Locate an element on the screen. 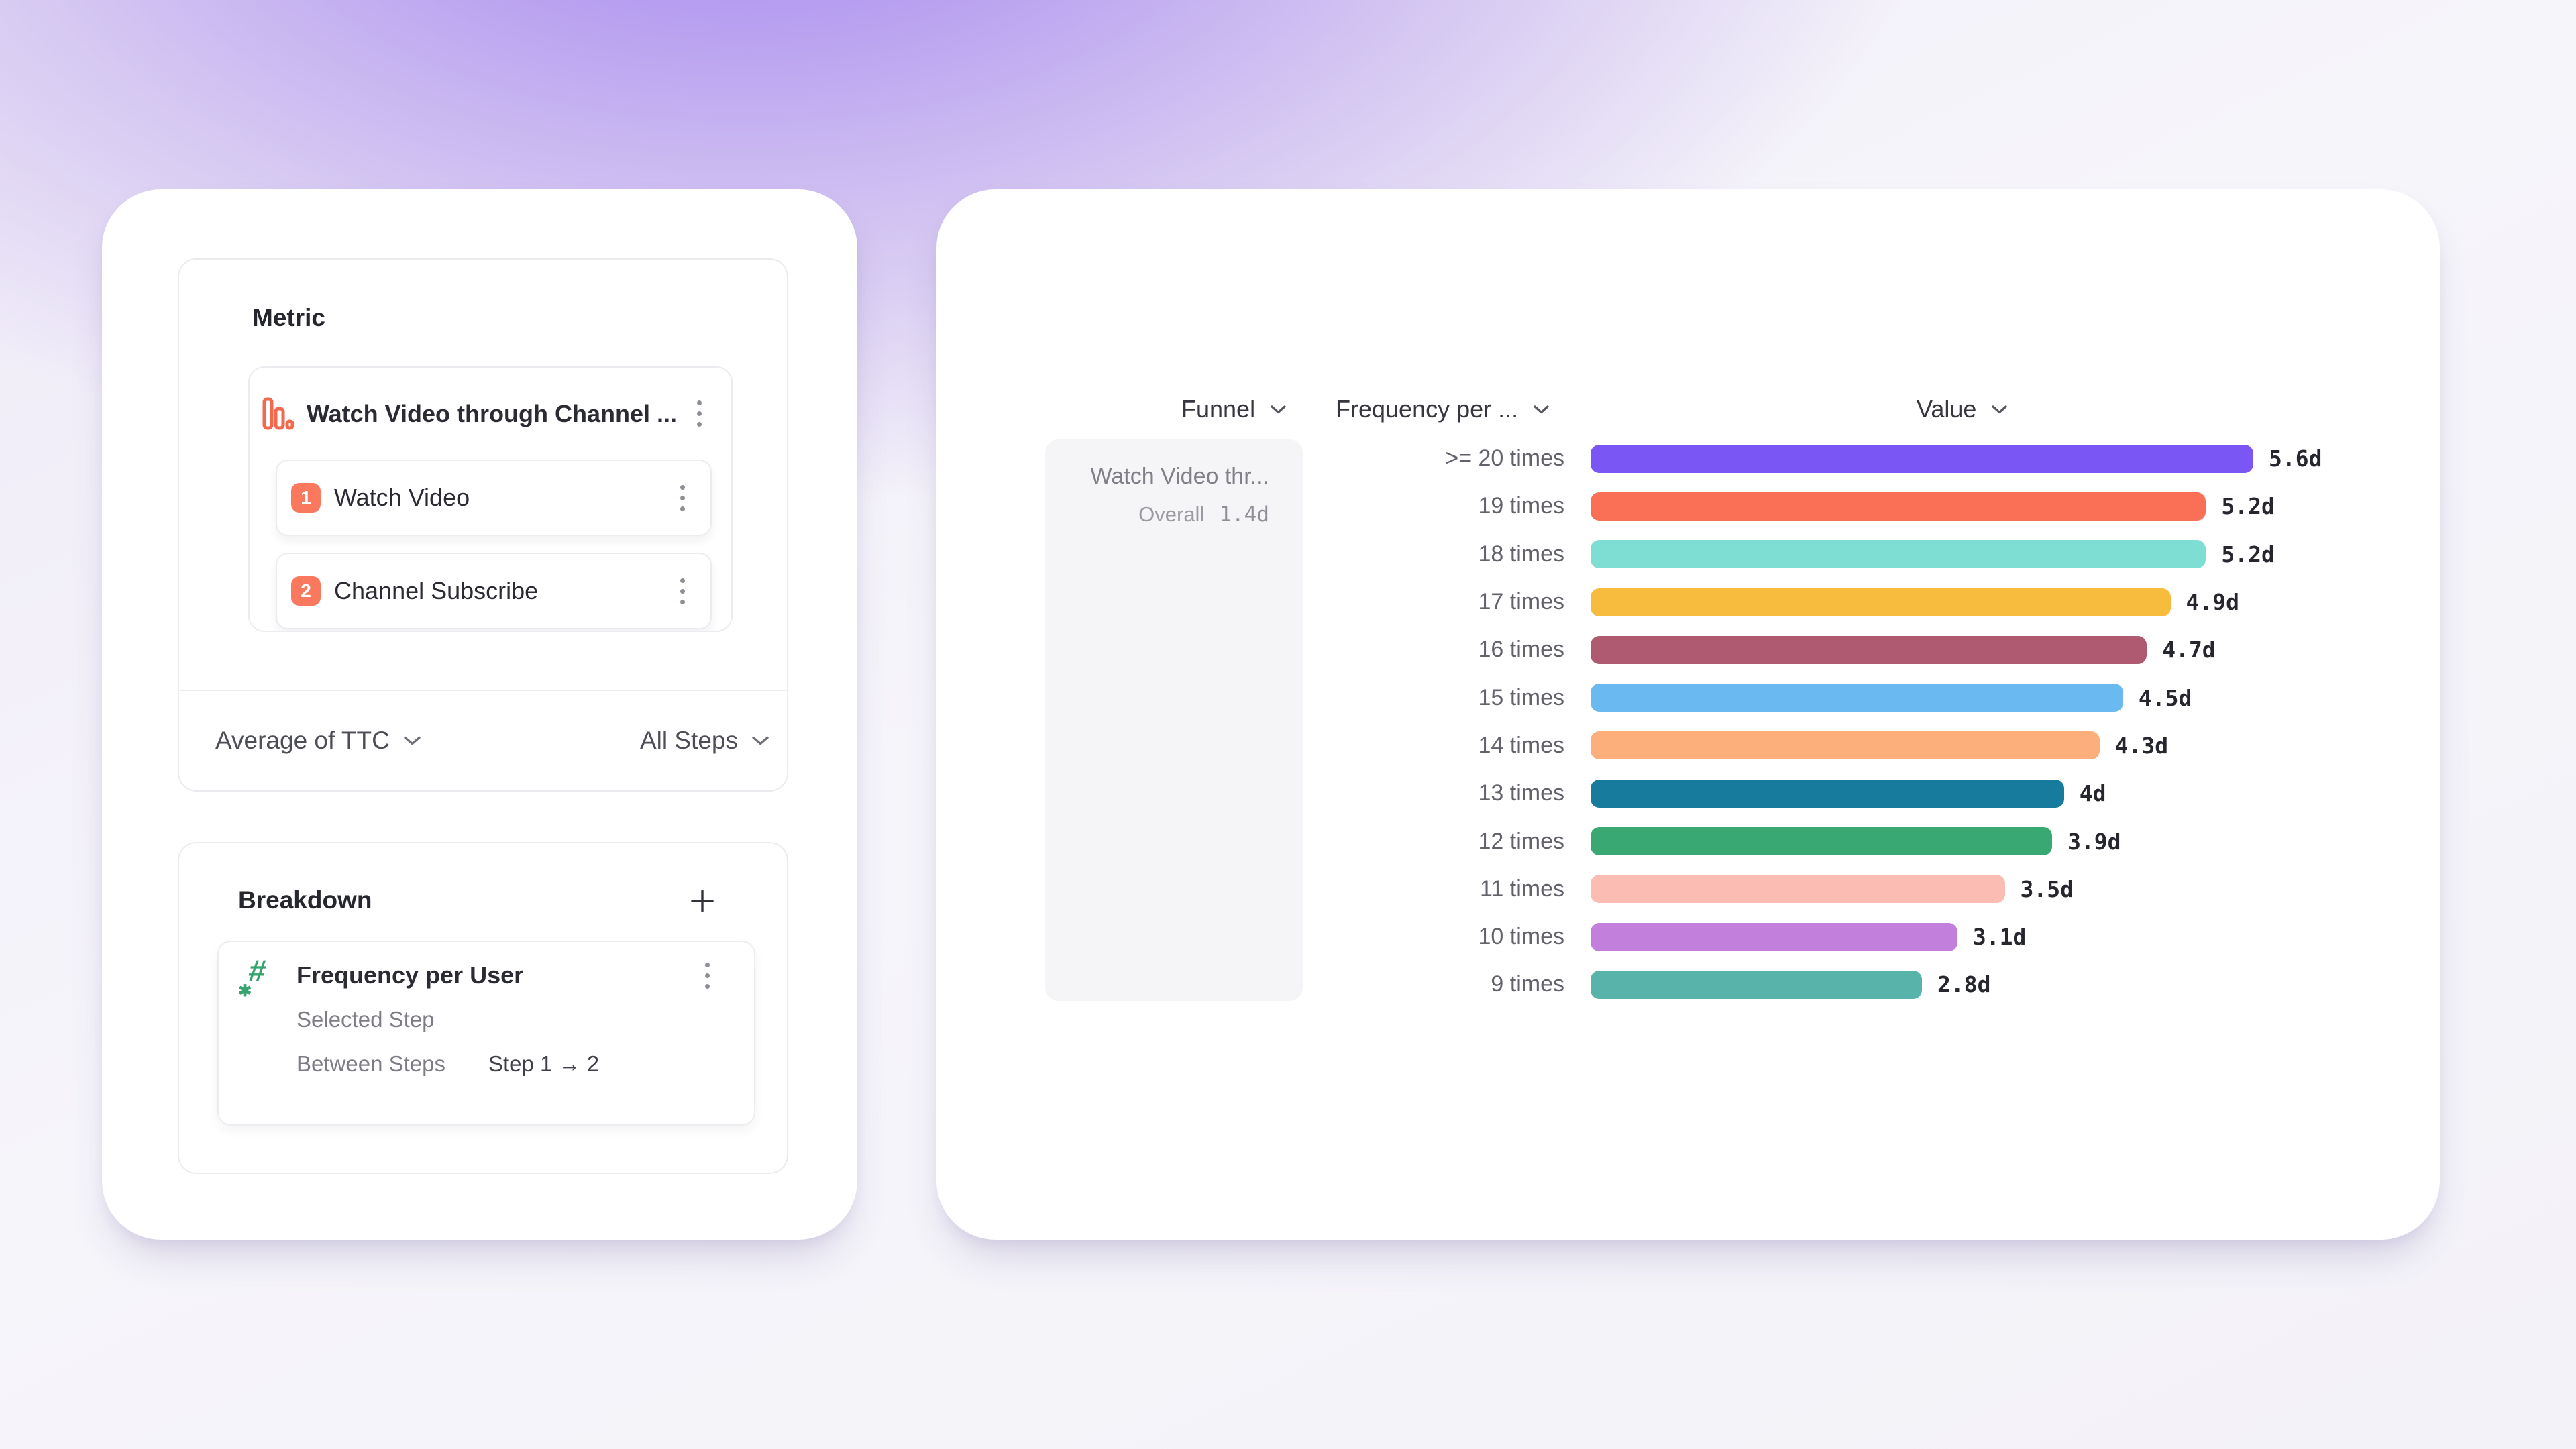  category-label: 16 times is located at coordinates (1521, 650).